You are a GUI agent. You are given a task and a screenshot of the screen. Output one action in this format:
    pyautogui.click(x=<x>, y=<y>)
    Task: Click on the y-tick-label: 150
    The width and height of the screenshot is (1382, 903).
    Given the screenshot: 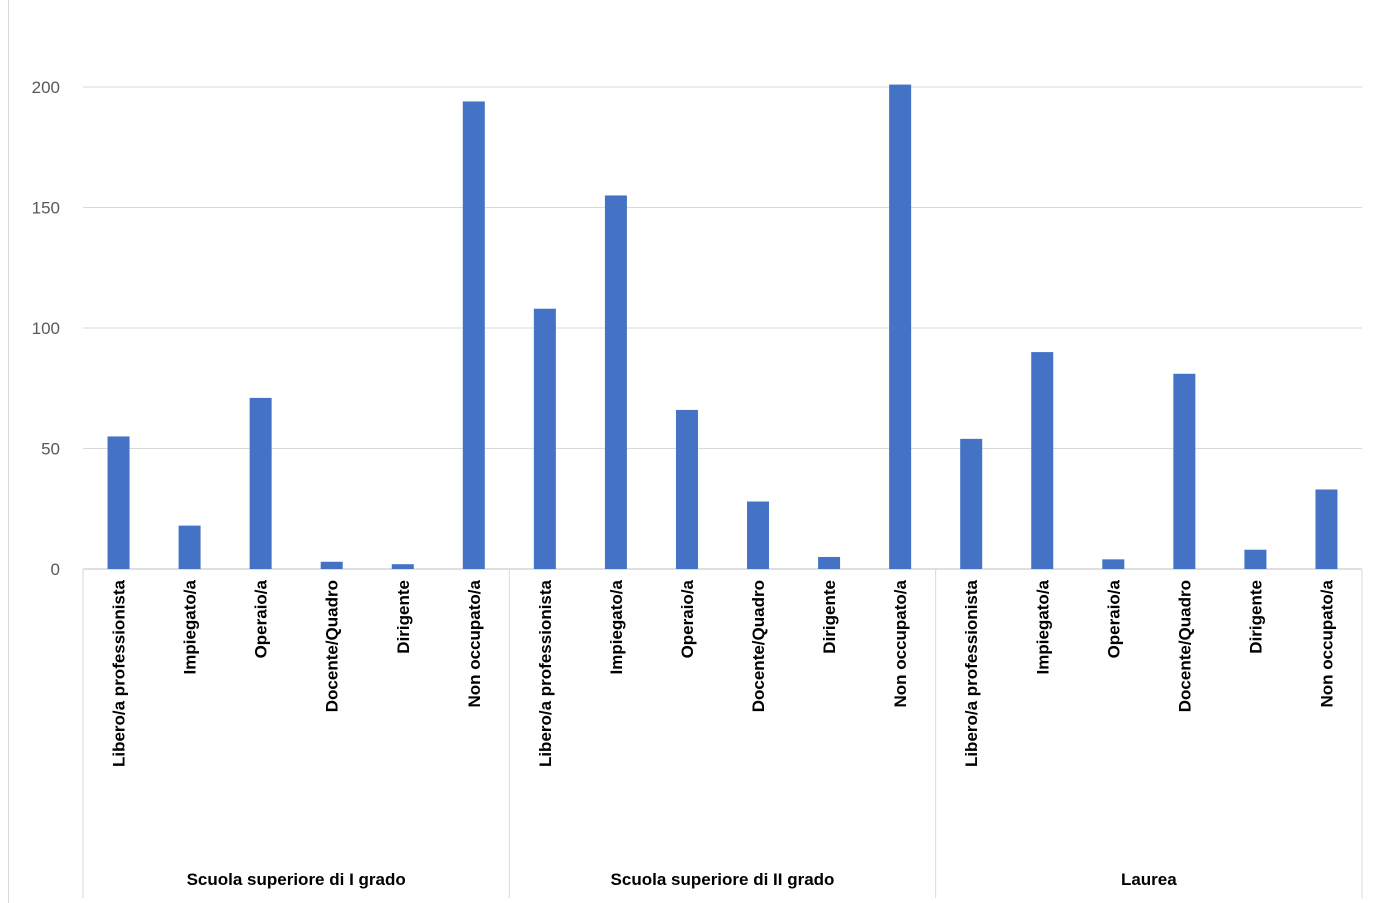 What is the action you would take?
    pyautogui.click(x=46, y=208)
    